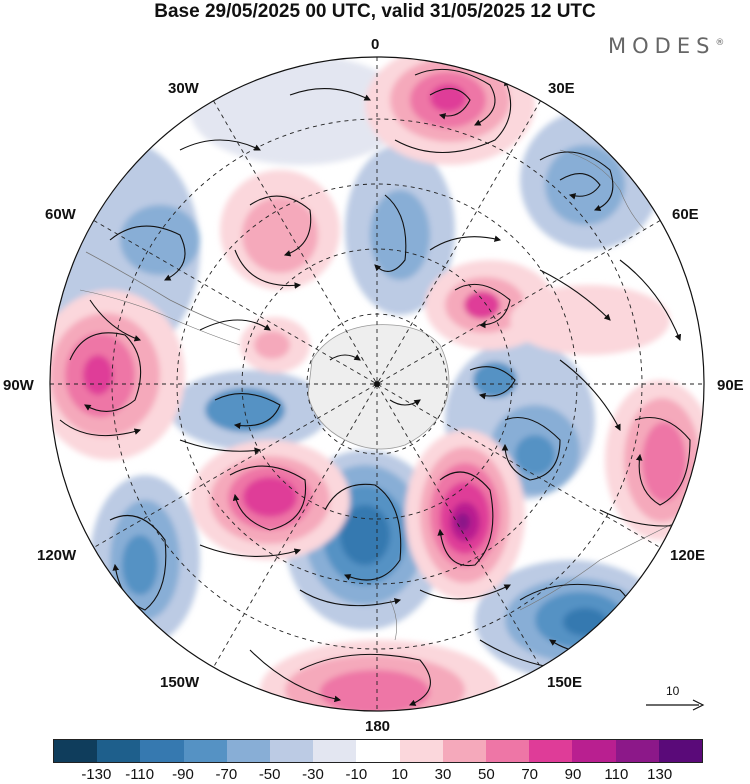 This screenshot has height=784, width=750. What do you see at coordinates (183, 774) in the screenshot?
I see `colorbar-tick-label: -90` at bounding box center [183, 774].